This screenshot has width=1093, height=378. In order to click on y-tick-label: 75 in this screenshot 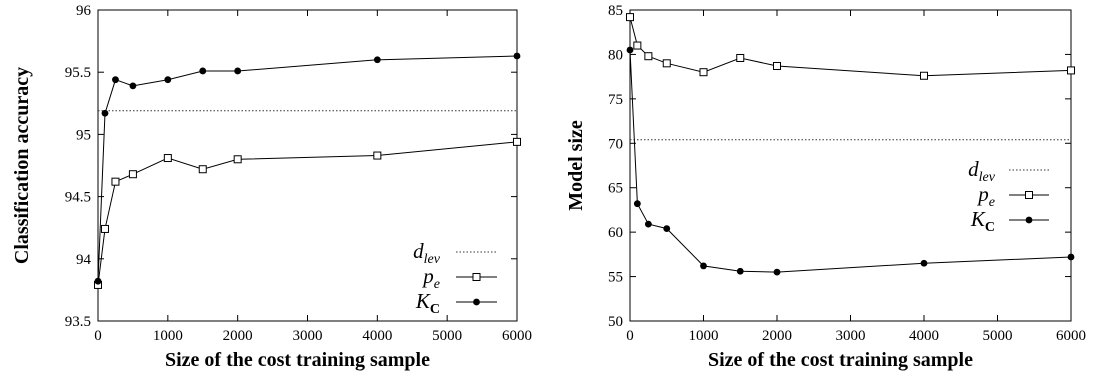, I will do `click(615, 100)`.